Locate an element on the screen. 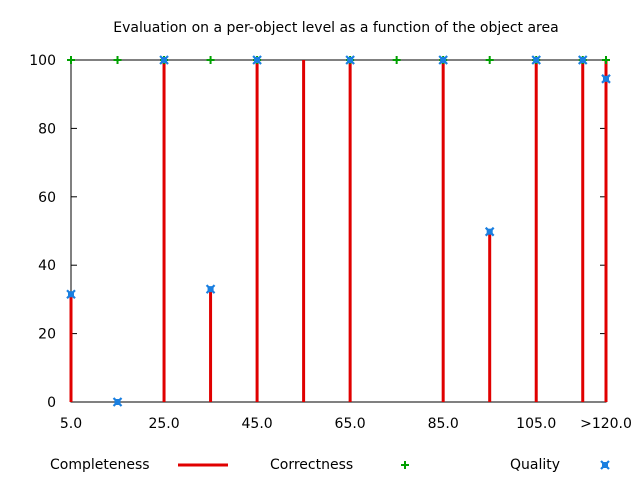 This screenshot has height=480, width=640. x-tick-label: 65.0 is located at coordinates (350, 424).